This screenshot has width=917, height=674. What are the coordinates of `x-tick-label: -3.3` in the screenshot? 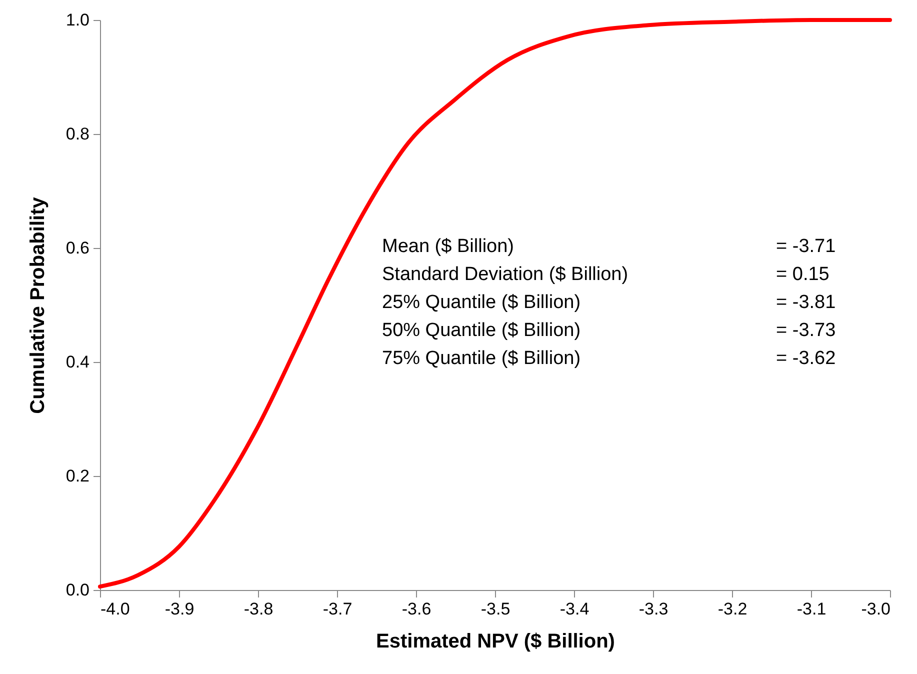 It's located at (653, 609).